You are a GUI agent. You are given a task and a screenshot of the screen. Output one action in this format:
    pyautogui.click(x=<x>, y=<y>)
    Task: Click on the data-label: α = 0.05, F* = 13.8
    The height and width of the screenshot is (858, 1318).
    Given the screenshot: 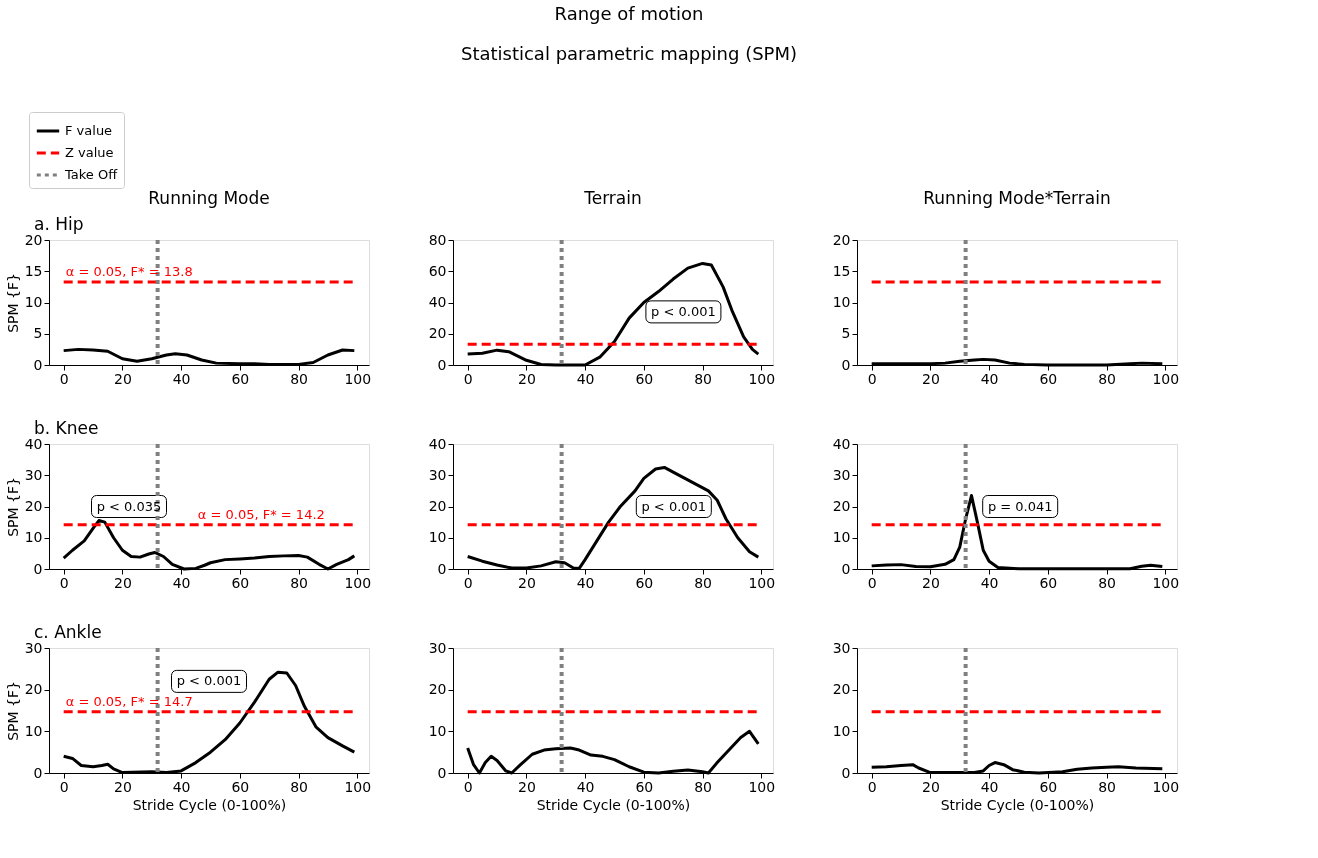 What is the action you would take?
    pyautogui.click(x=129, y=271)
    